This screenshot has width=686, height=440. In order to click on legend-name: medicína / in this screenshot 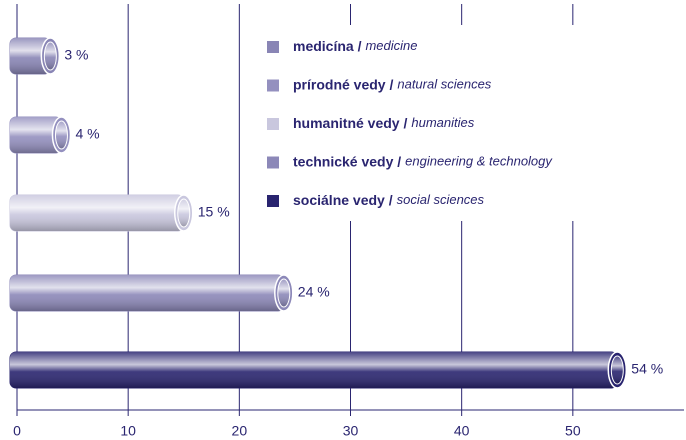, I will do `click(327, 46)`.